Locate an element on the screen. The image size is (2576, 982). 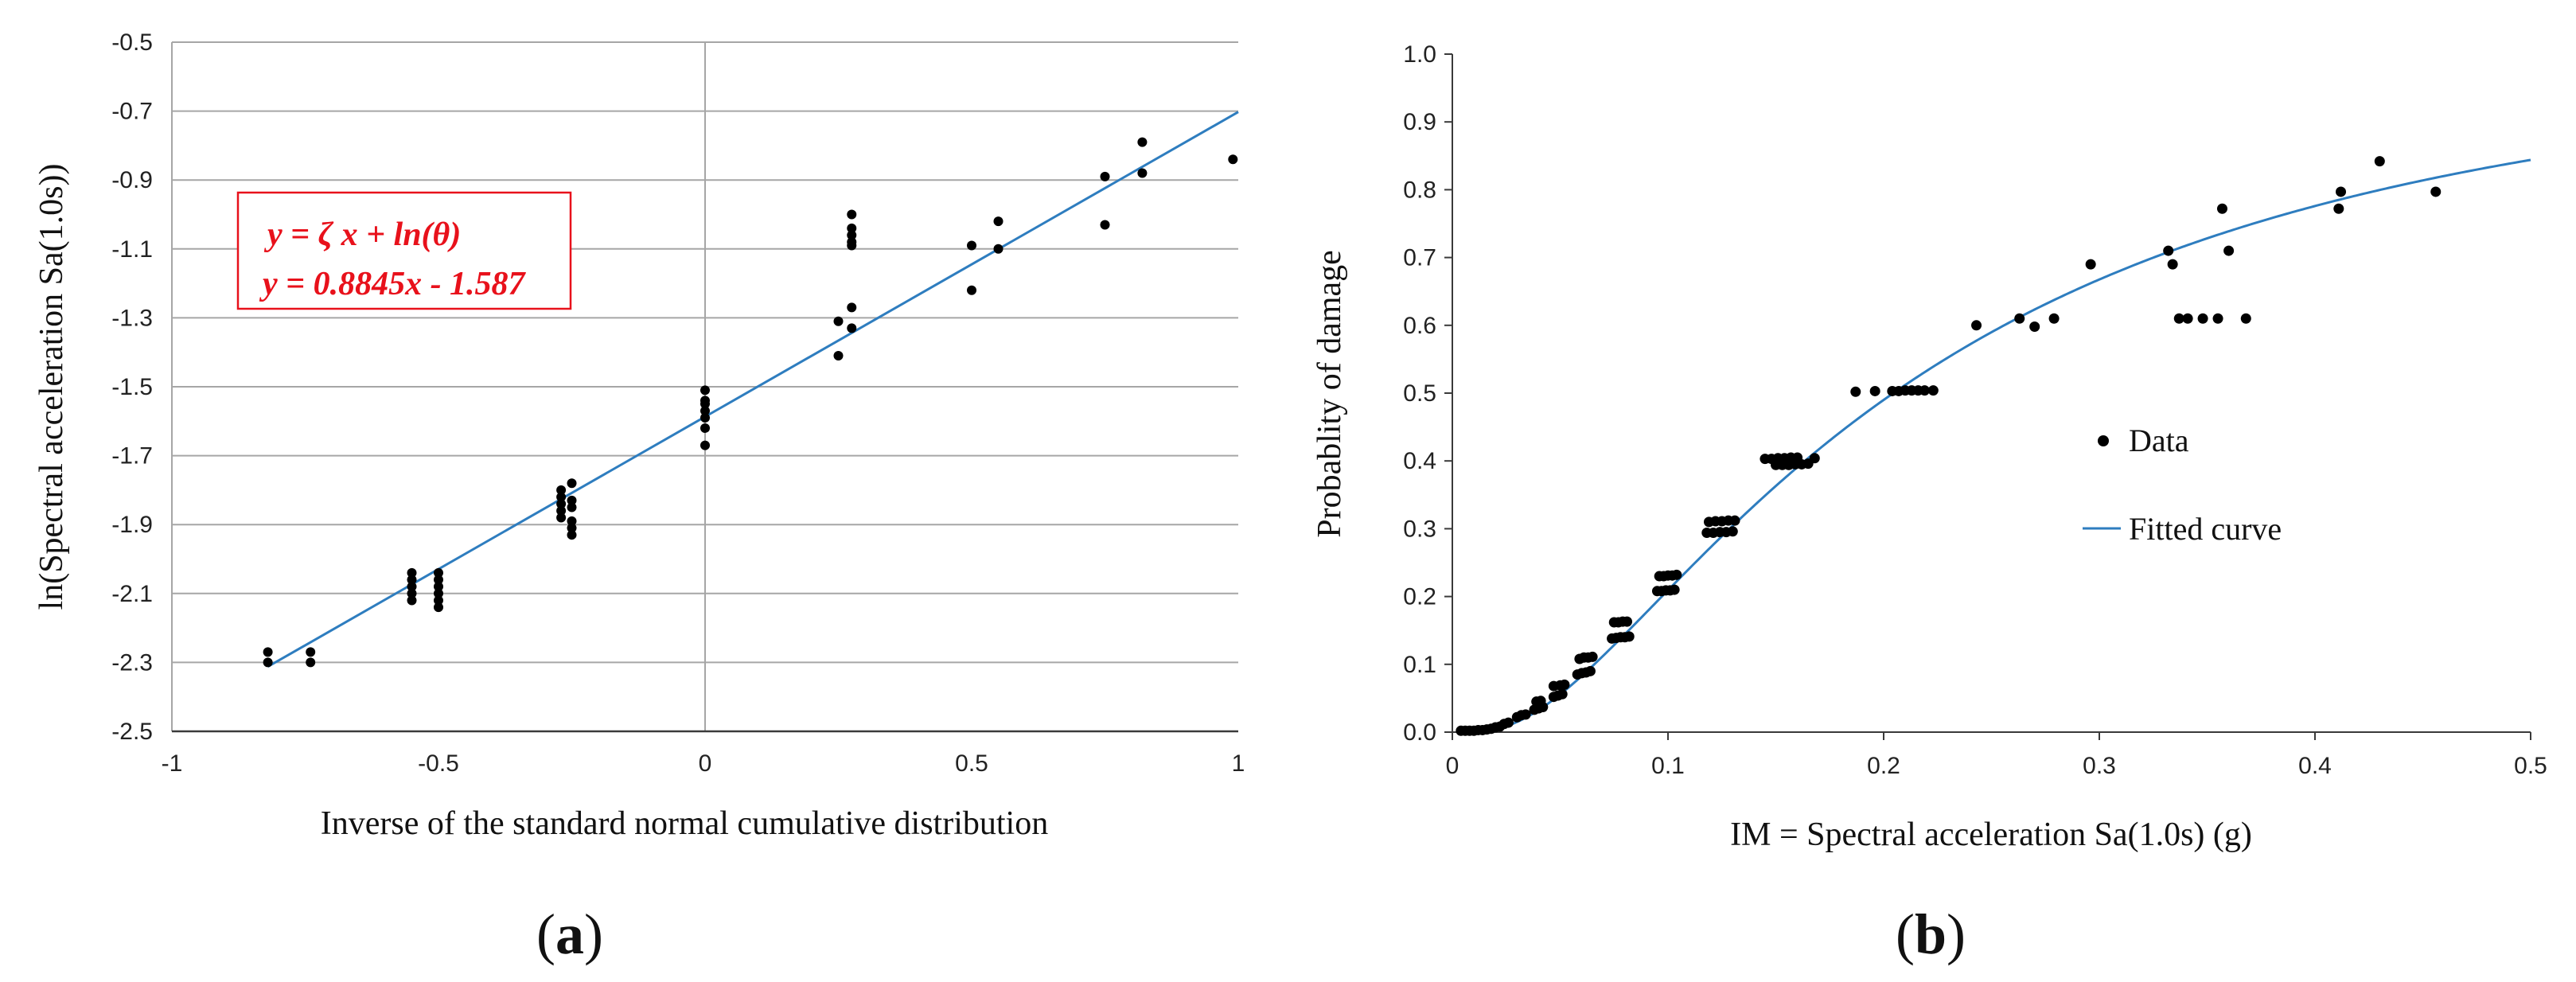
chart-a-x-tick-label: 1 is located at coordinates (1238, 764).